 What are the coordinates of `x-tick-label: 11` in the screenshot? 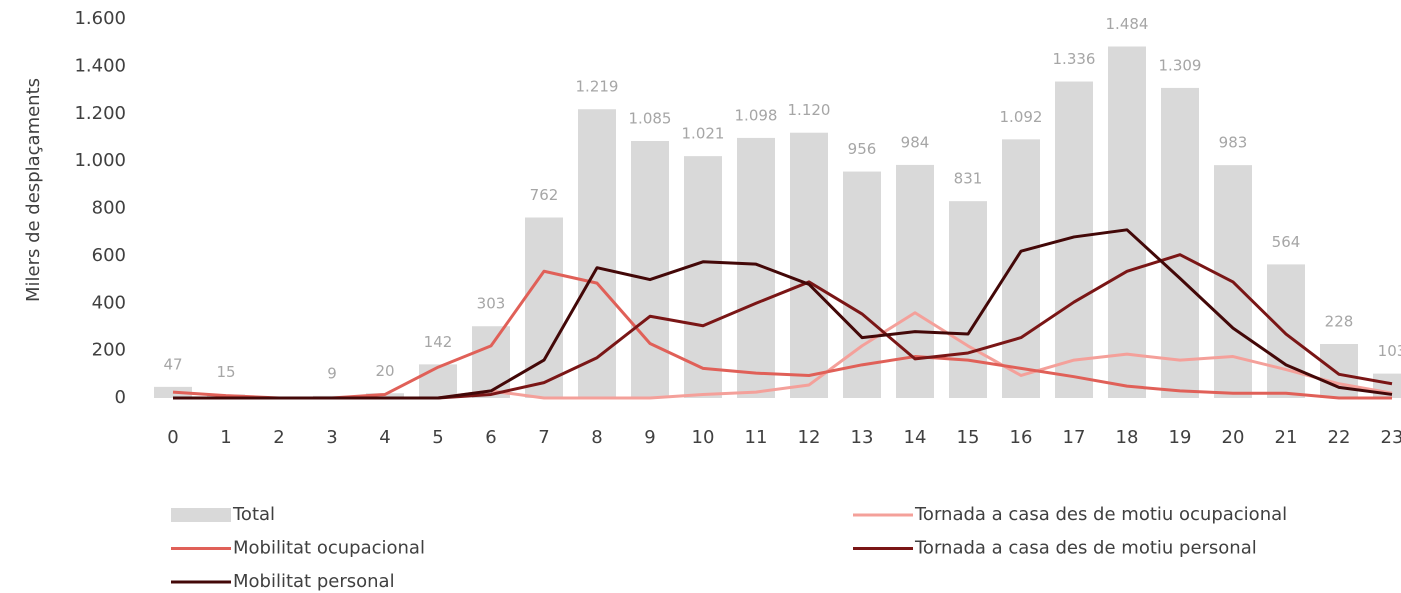 It's located at (756, 437).